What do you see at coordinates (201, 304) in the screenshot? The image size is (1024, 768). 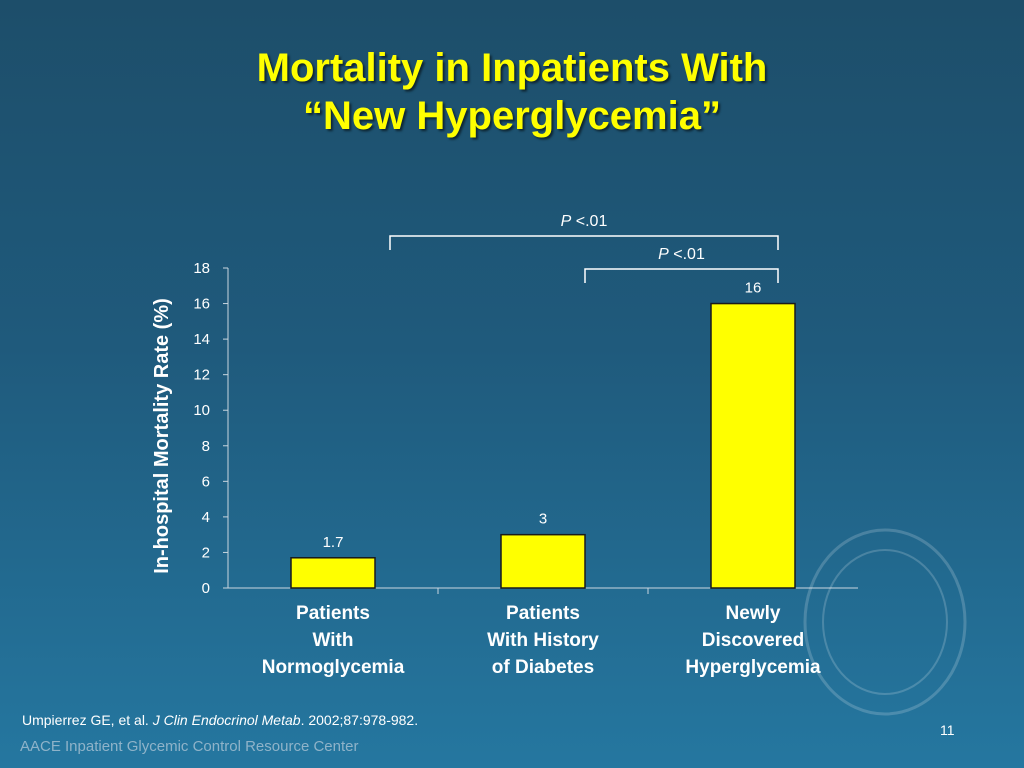 I see `y-tick-label: 16` at bounding box center [201, 304].